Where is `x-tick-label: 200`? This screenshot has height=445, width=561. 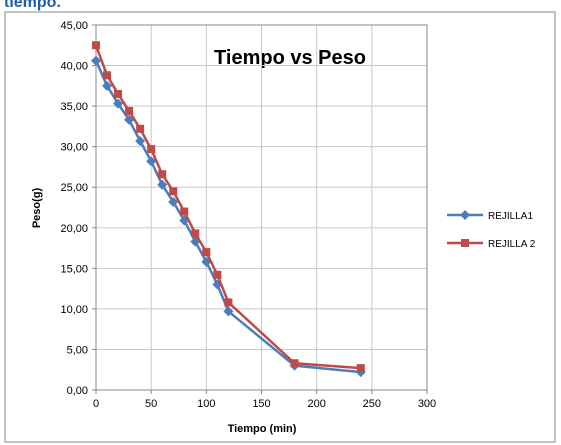
x-tick-label: 200 is located at coordinates (316, 404).